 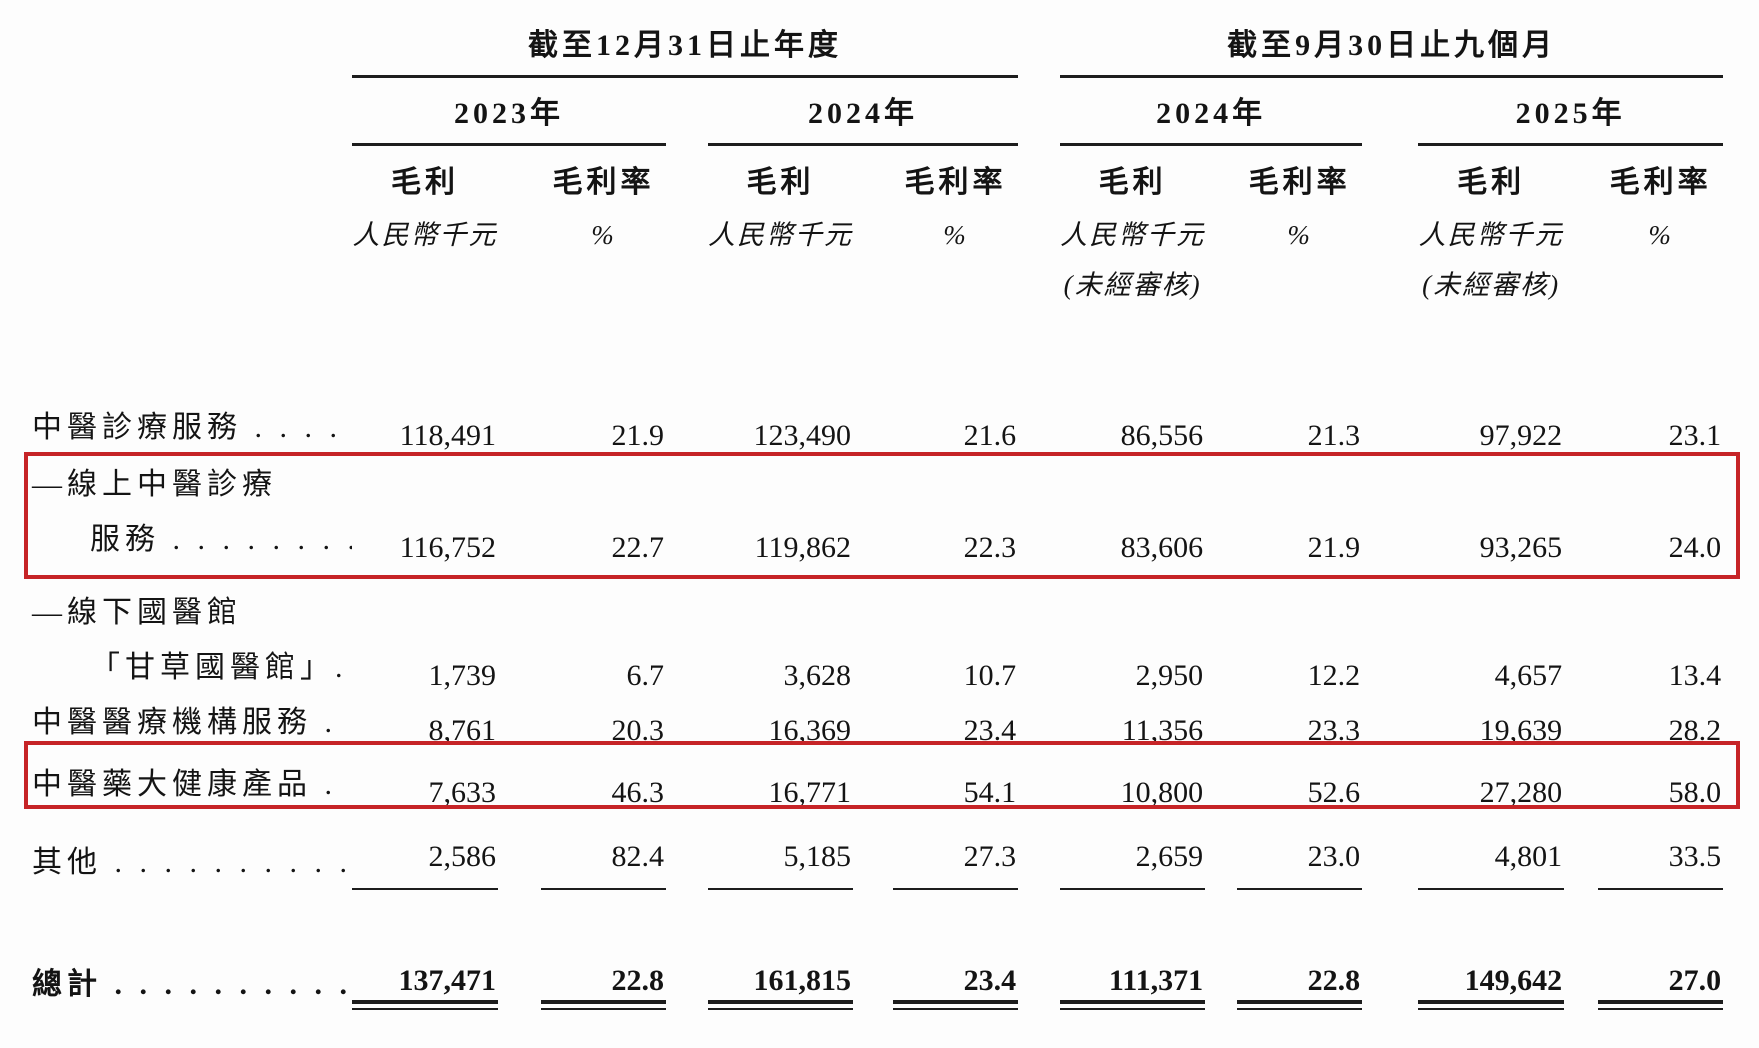 I want to click on gross-profit-value: 27,280, so click(x=1521, y=792).